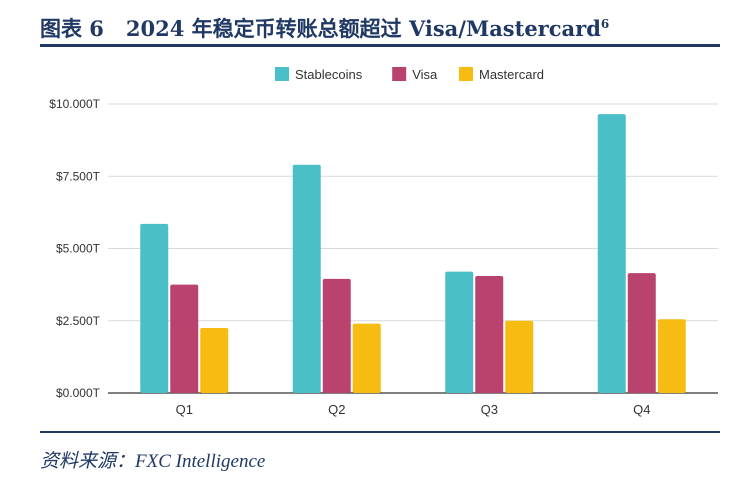 Image resolution: width=742 pixels, height=504 pixels. What do you see at coordinates (153, 461) in the screenshot?
I see `source-note: 资料来源：FXC Intelligence` at bounding box center [153, 461].